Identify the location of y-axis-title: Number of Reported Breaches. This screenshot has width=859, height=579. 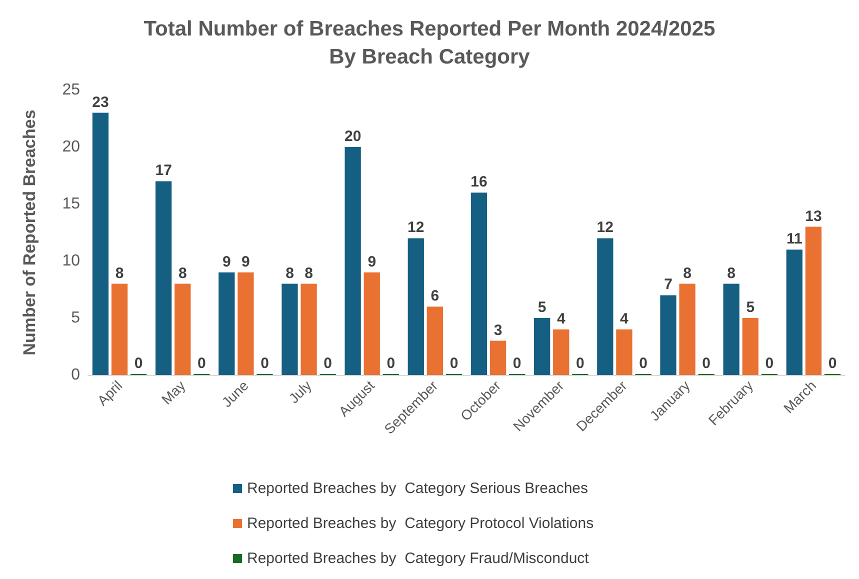
(29, 233).